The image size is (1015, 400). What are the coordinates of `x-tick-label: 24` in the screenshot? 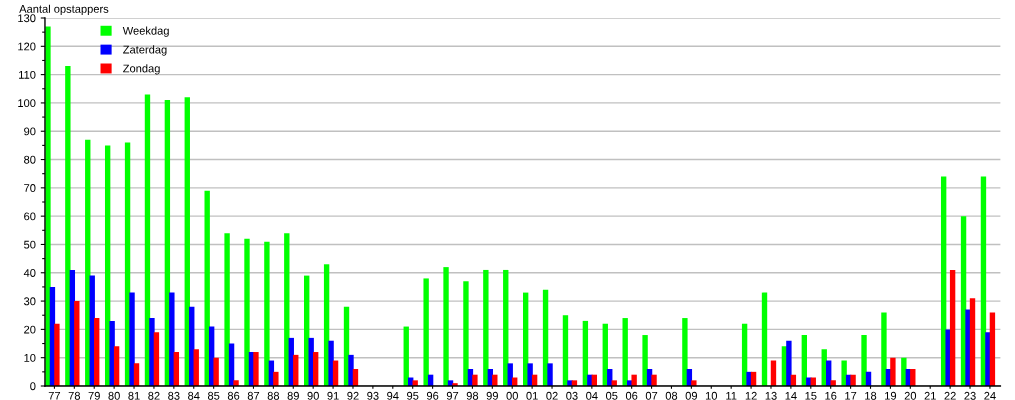 It's located at (990, 395).